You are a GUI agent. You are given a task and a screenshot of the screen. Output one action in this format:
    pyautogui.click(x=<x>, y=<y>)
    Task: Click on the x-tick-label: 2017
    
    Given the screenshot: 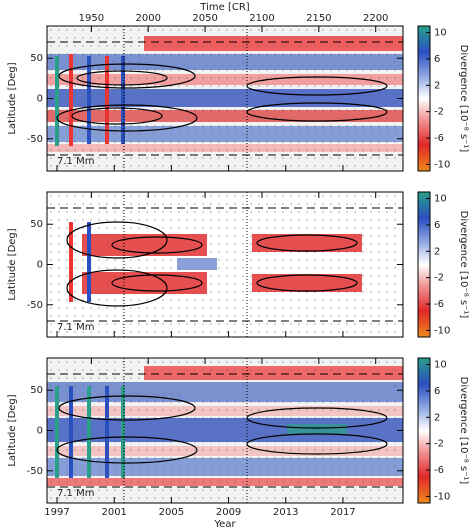 What is the action you would take?
    pyautogui.click(x=342, y=512)
    